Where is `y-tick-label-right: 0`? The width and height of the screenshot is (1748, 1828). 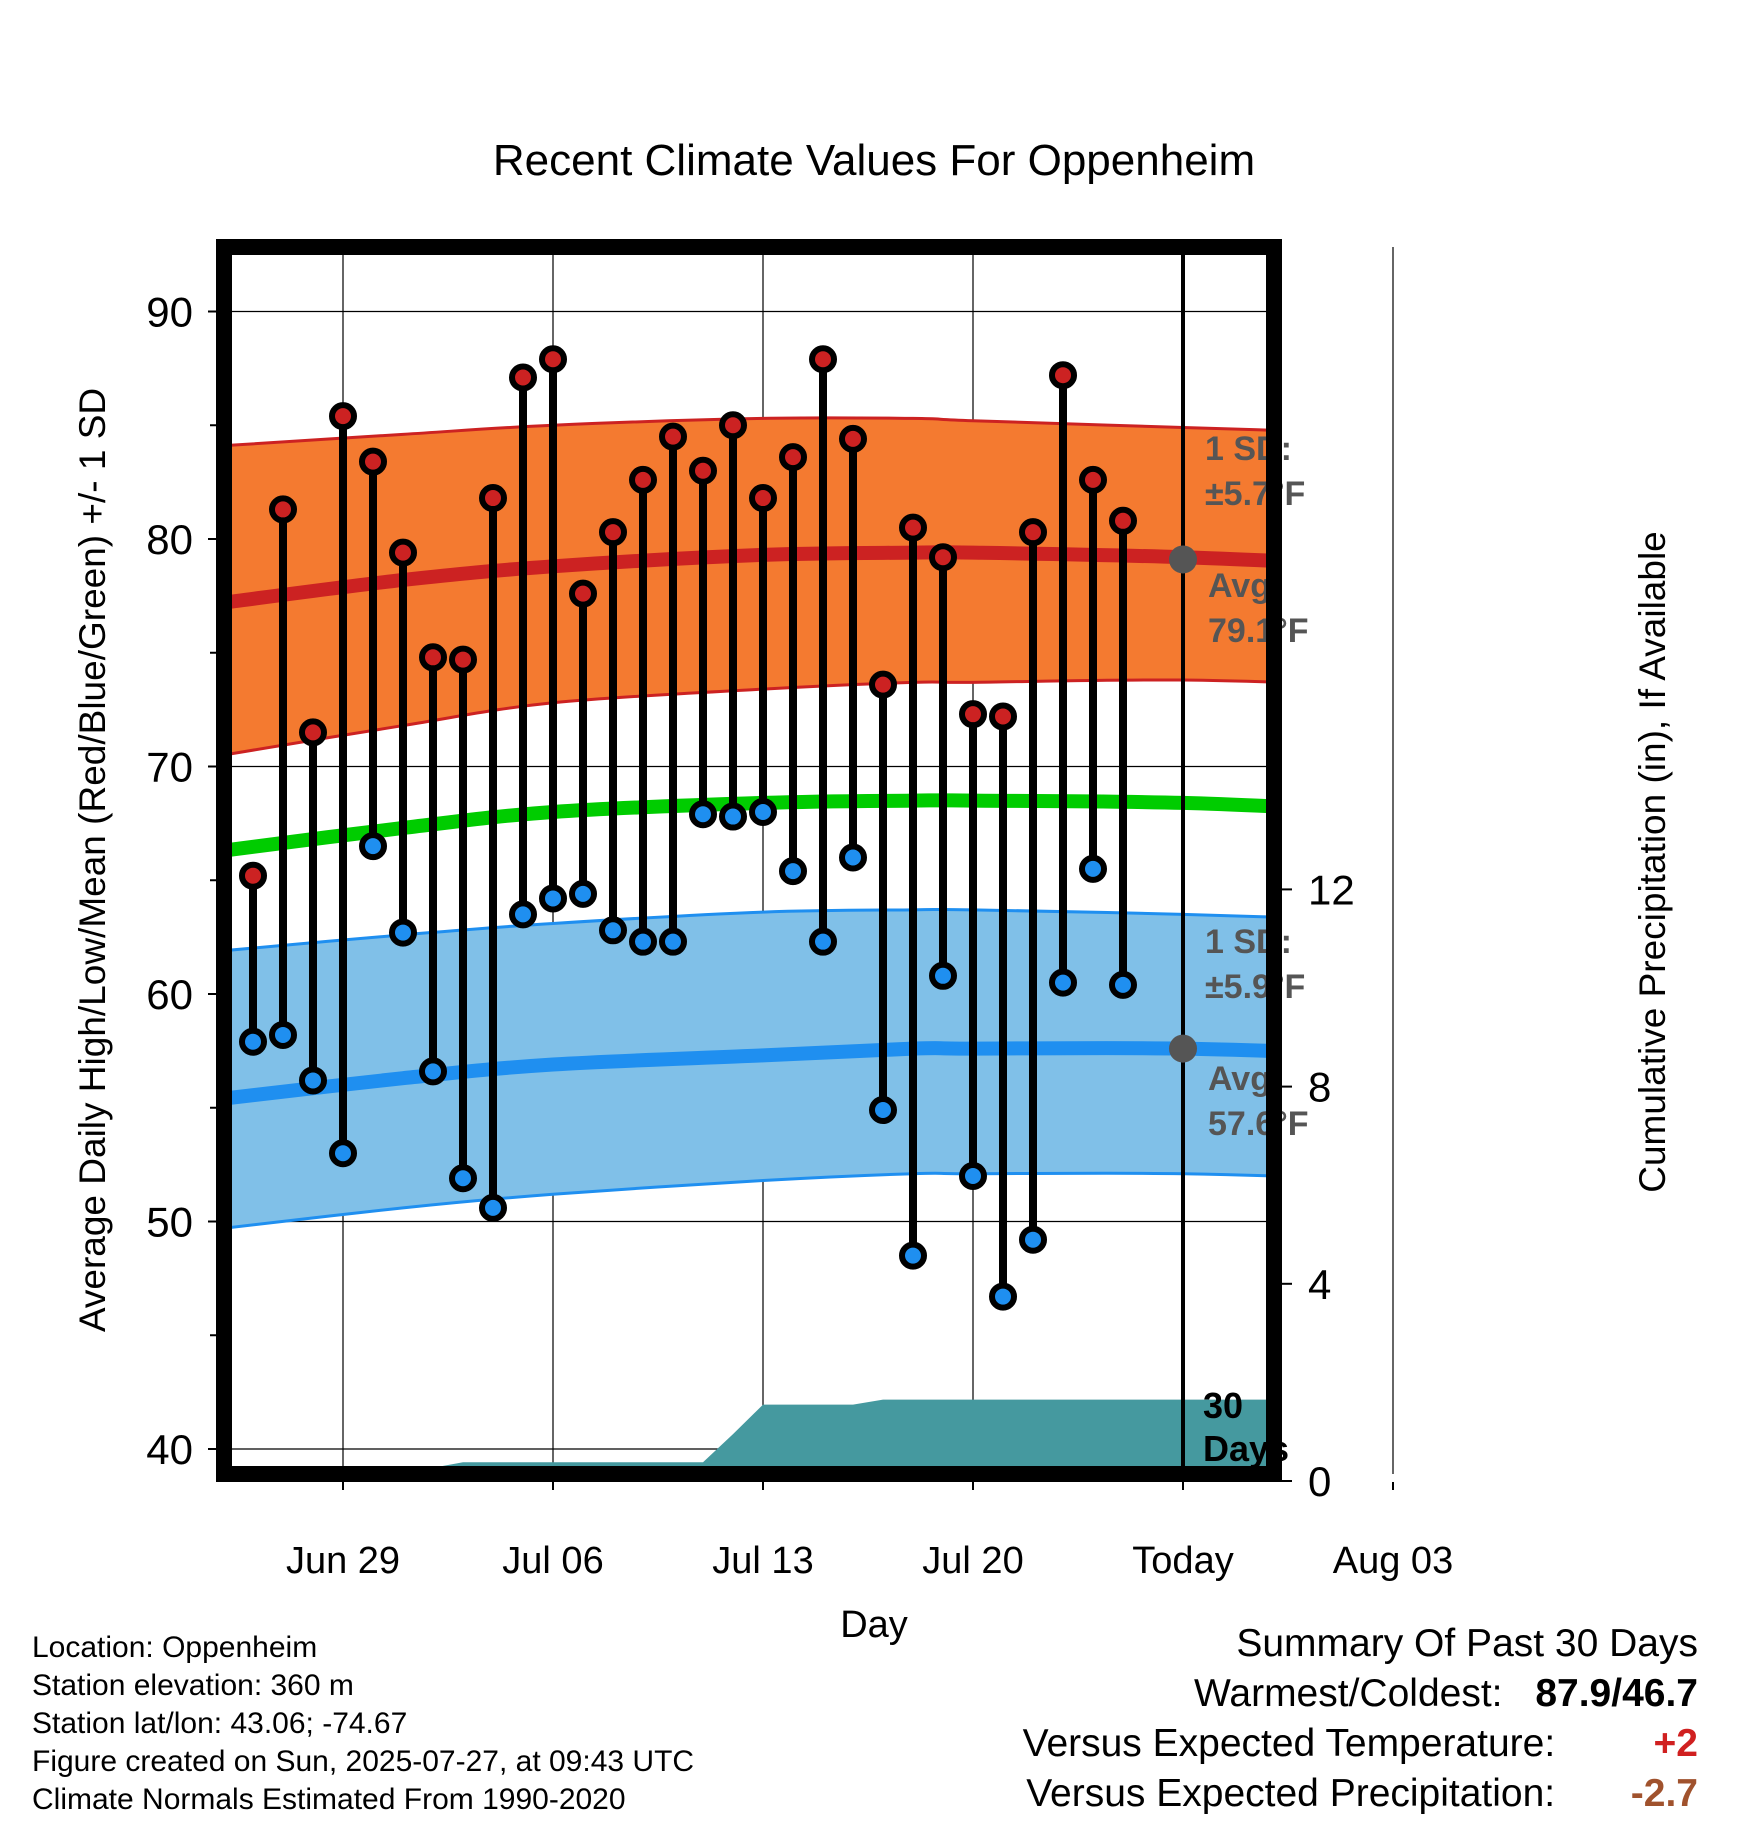 y-tick-label-right: 0 is located at coordinates (1319, 1481).